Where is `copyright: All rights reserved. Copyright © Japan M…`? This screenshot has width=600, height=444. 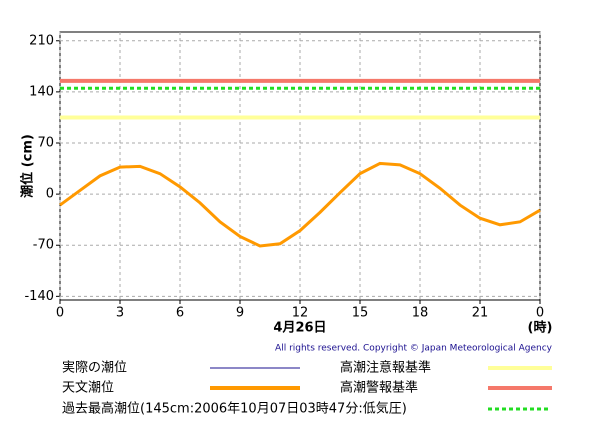 copyright: All rights reserved. Copyright © Japan M… is located at coordinates (414, 349).